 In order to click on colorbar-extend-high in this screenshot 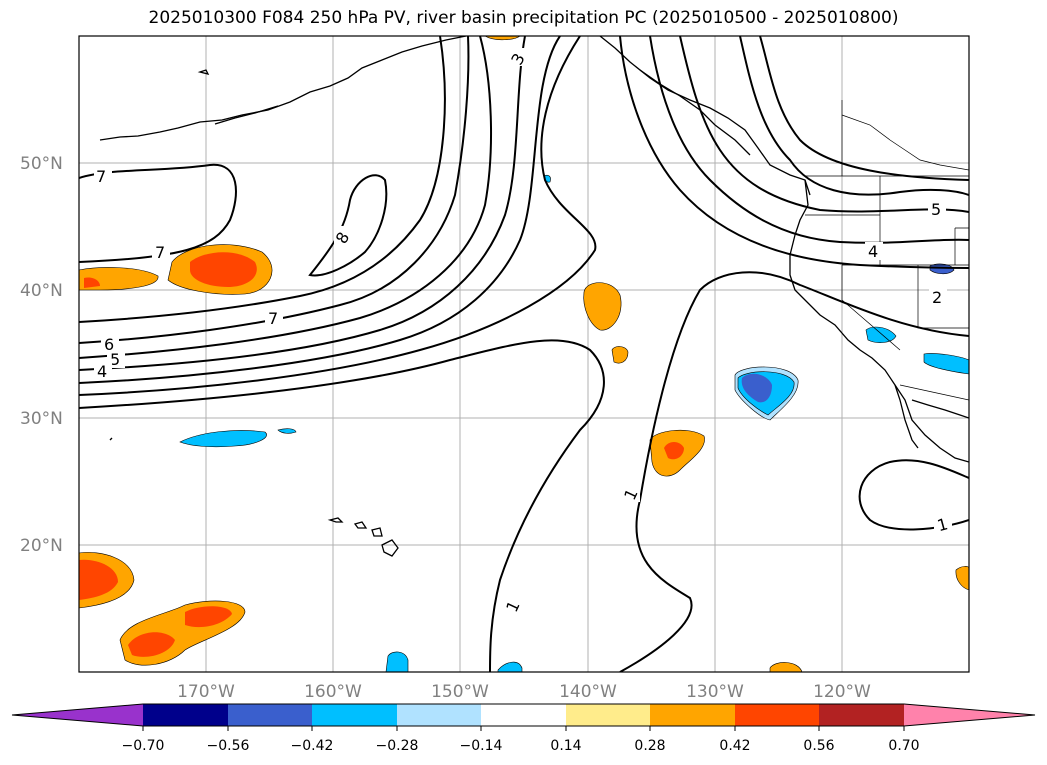, I will do `click(969, 715)`.